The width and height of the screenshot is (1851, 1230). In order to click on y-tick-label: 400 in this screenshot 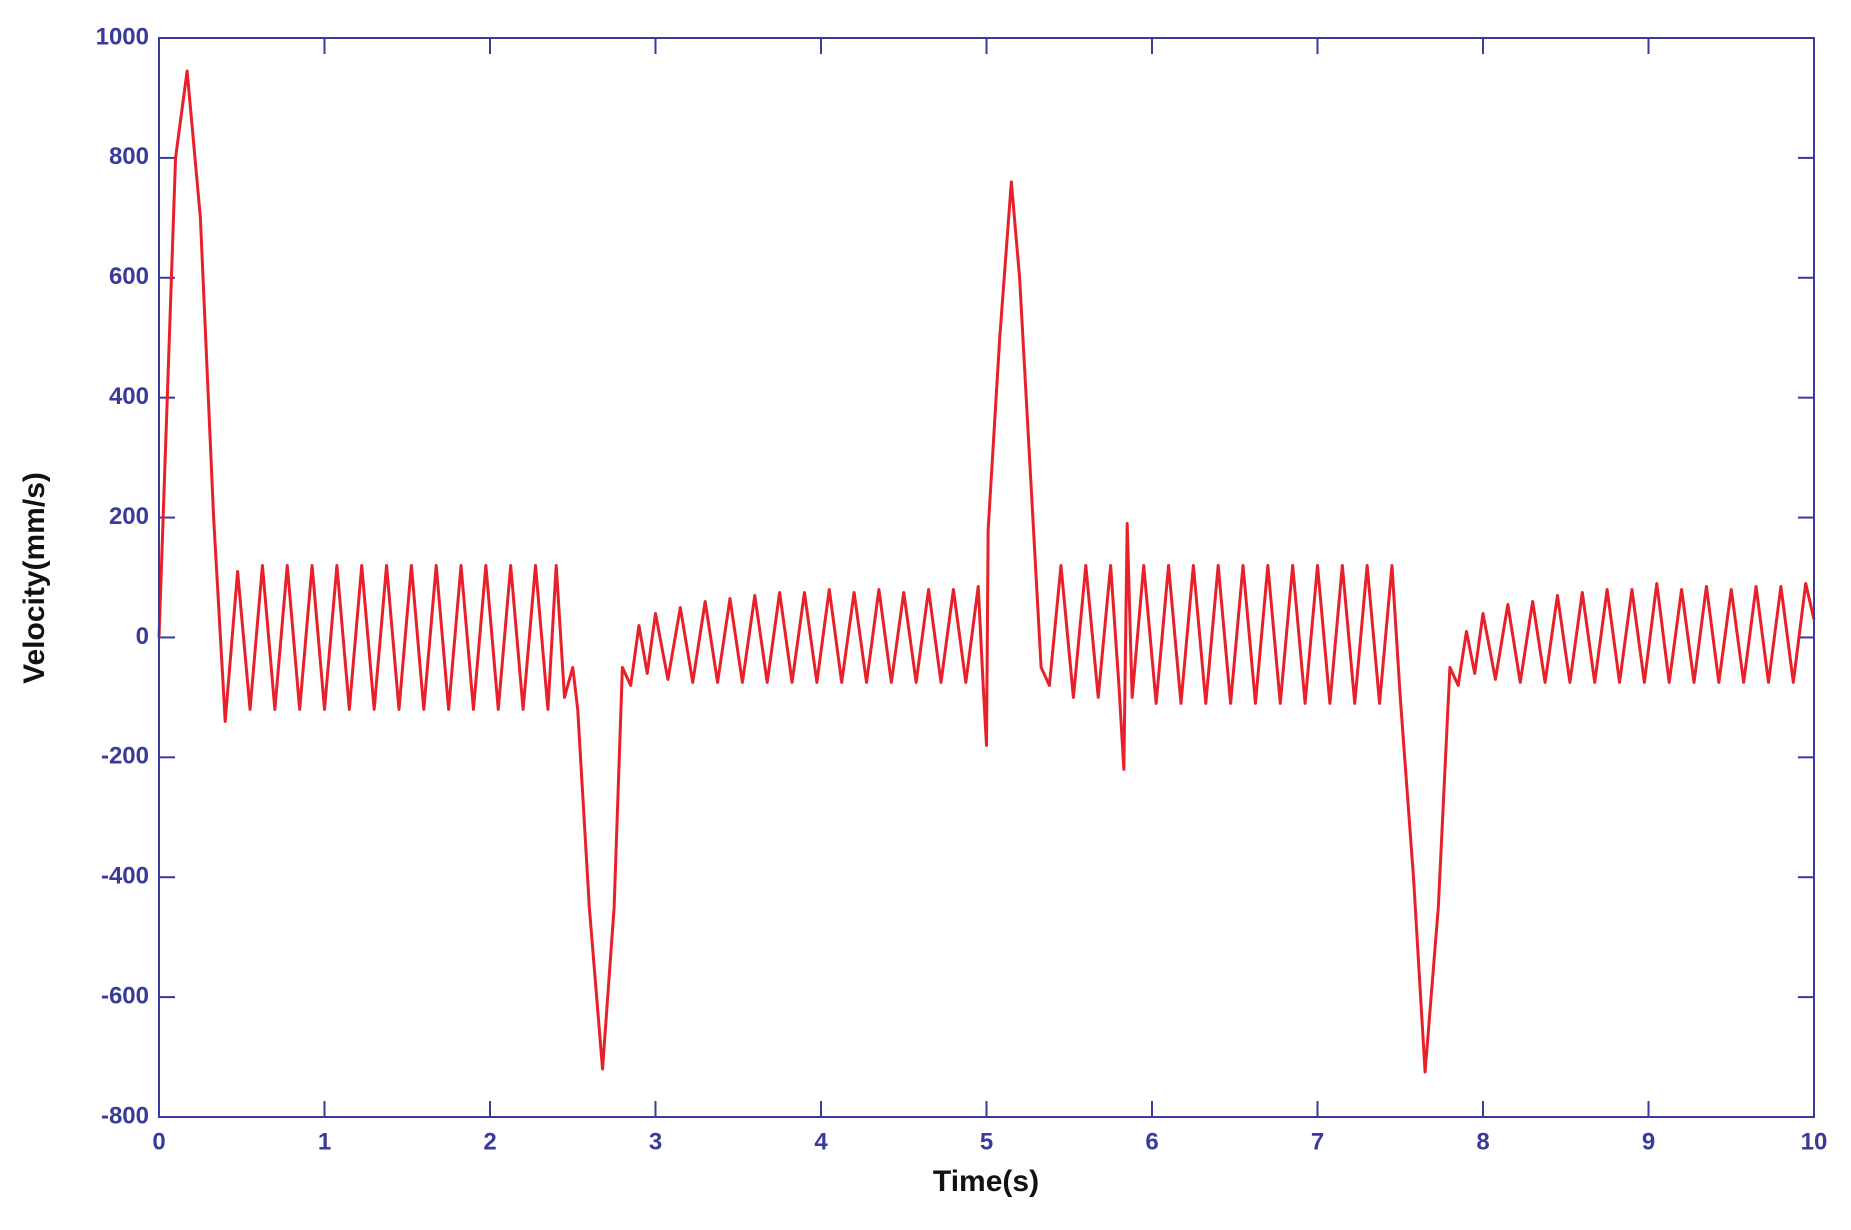, I will do `click(129, 396)`.